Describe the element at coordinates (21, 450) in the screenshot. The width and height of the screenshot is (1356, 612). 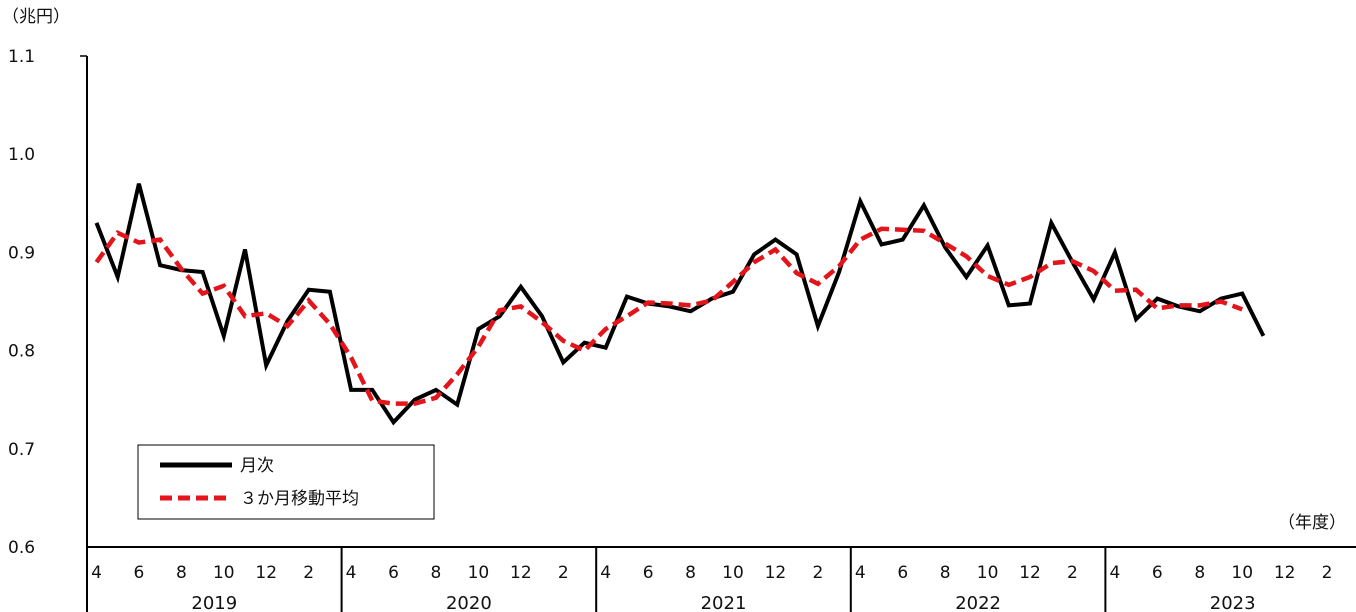
I see `y-tick-label: 0.7` at that location.